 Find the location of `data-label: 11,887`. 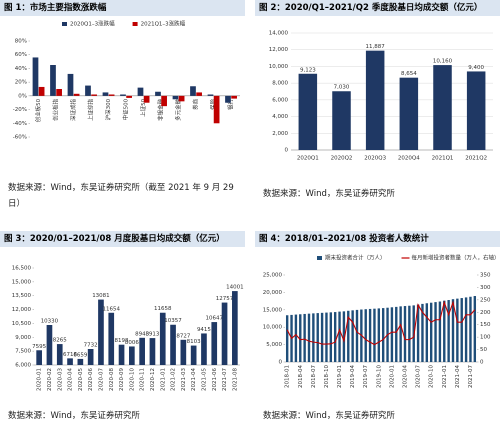

data-label: 11,887 is located at coordinates (376, 47).